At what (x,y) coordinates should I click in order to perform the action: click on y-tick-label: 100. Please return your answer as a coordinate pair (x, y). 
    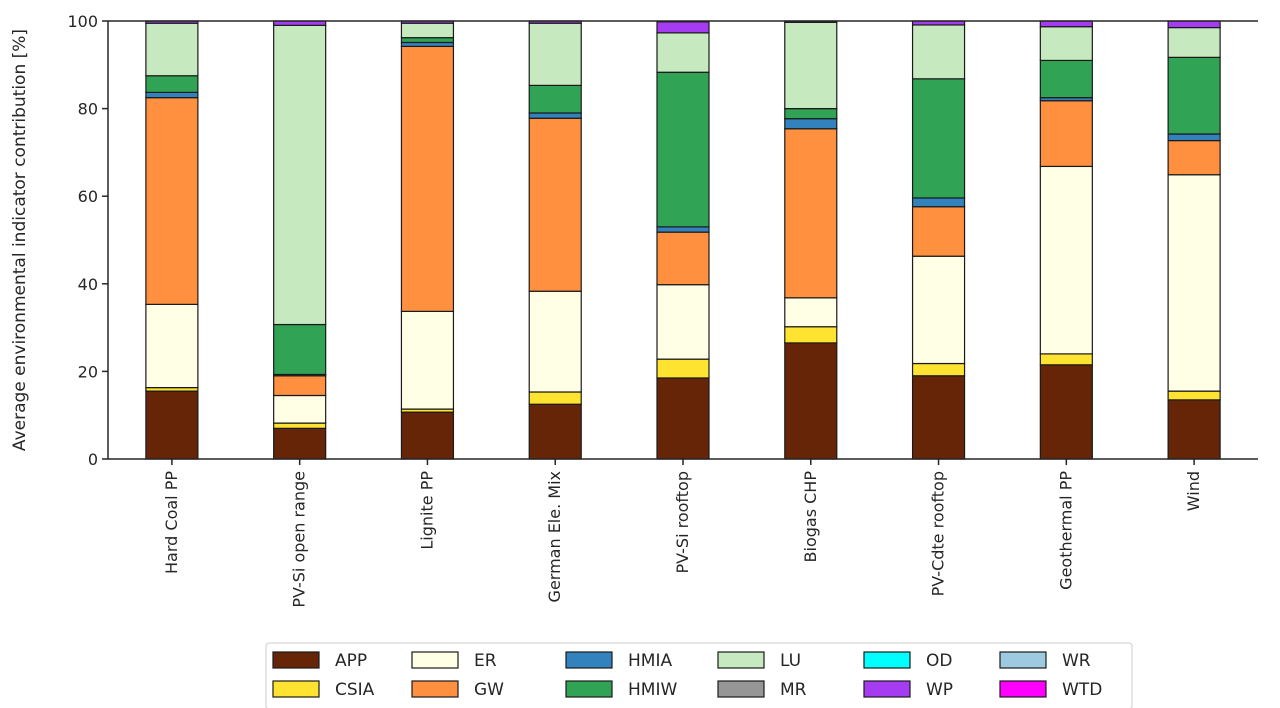
    Looking at the image, I should click on (82, 21).